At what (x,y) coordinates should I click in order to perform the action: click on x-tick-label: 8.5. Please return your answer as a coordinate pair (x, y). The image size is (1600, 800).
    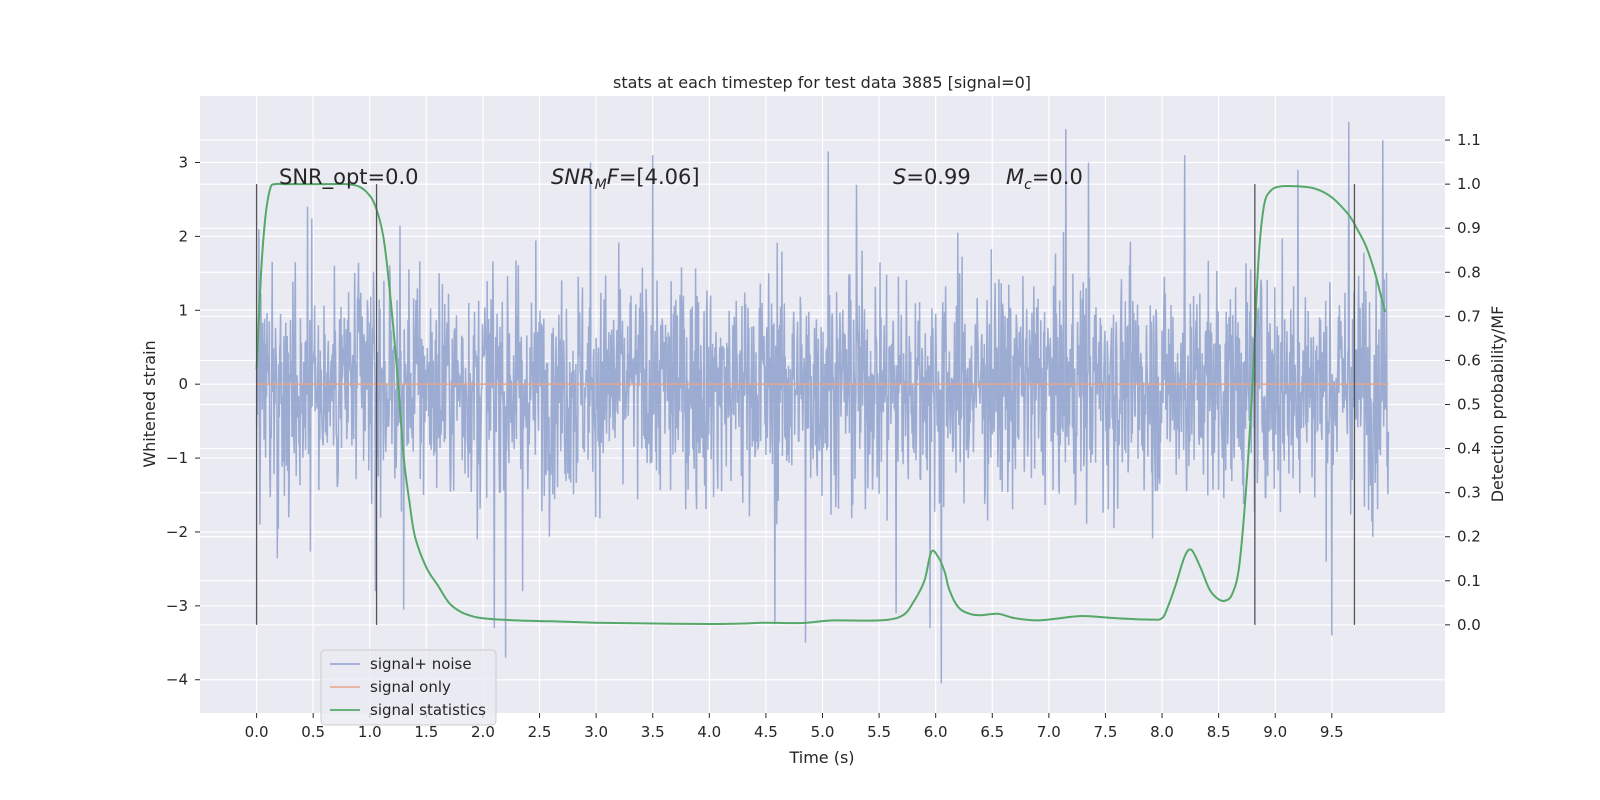
    Looking at the image, I should click on (1219, 732).